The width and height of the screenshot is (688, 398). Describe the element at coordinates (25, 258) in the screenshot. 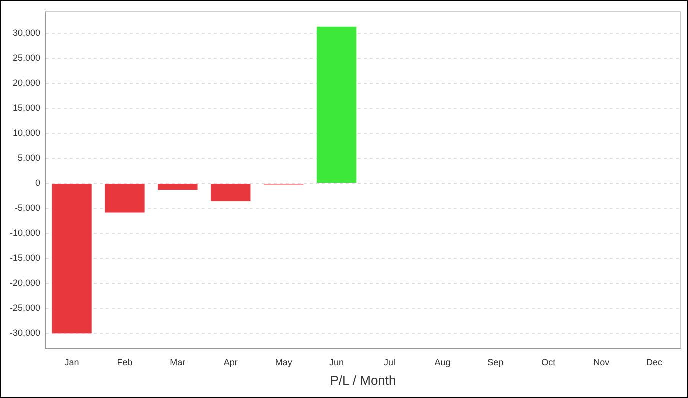

I see `y-tick-label: -15,000` at that location.